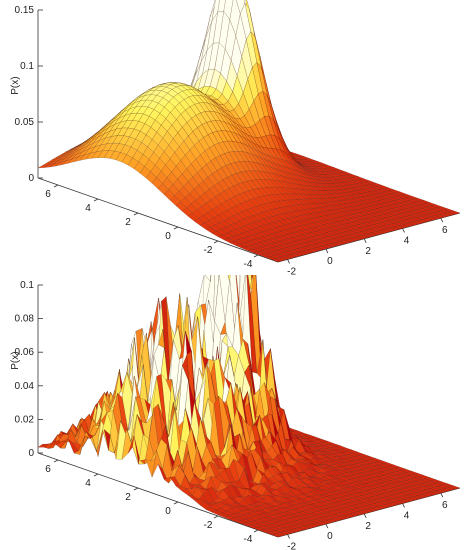  I want to click on z-tick-label: 0.05, so click(25, 122).